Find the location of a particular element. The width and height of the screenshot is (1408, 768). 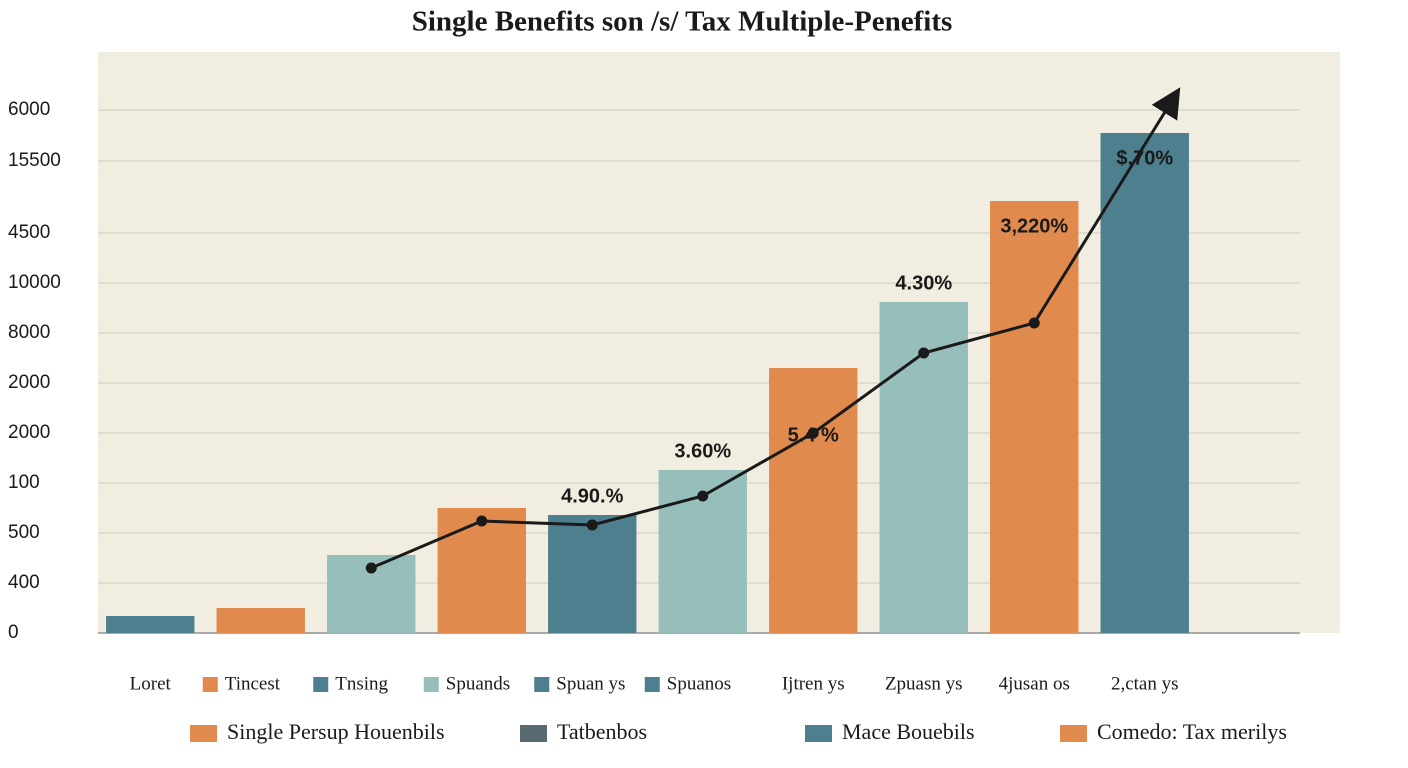

bar-annotation: 4.30% is located at coordinates (923, 283).